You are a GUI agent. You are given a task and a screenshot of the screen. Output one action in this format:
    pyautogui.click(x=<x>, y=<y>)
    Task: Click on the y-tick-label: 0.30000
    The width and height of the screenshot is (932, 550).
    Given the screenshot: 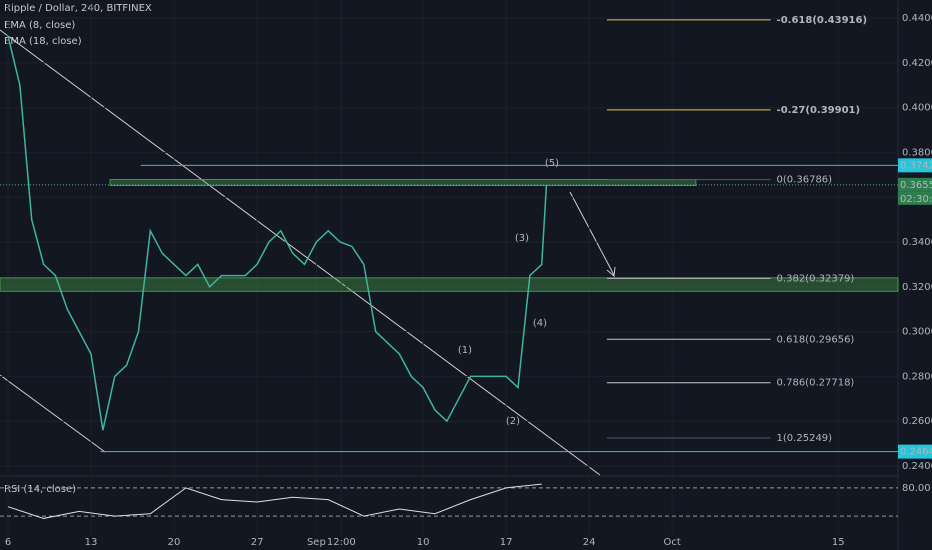 What is the action you would take?
    pyautogui.click(x=917, y=332)
    